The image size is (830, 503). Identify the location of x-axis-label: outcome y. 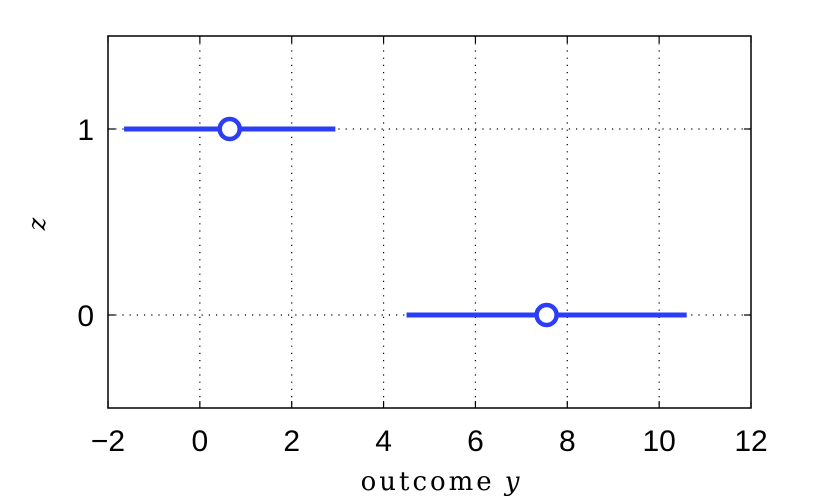
(440, 482).